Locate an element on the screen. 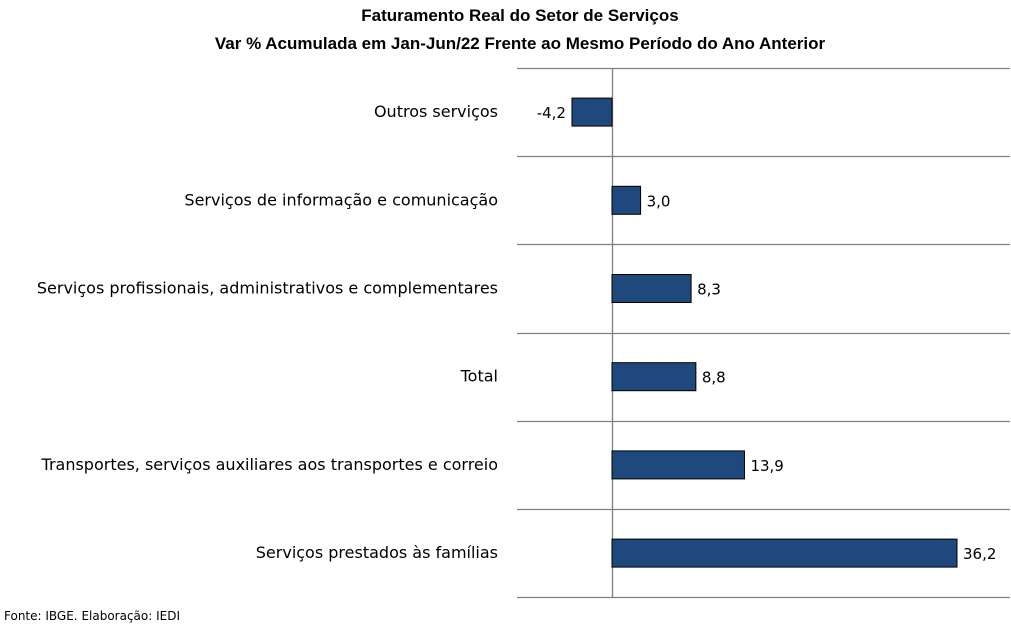 This screenshot has width=1011, height=630. category-label: Total is located at coordinates (479, 376).